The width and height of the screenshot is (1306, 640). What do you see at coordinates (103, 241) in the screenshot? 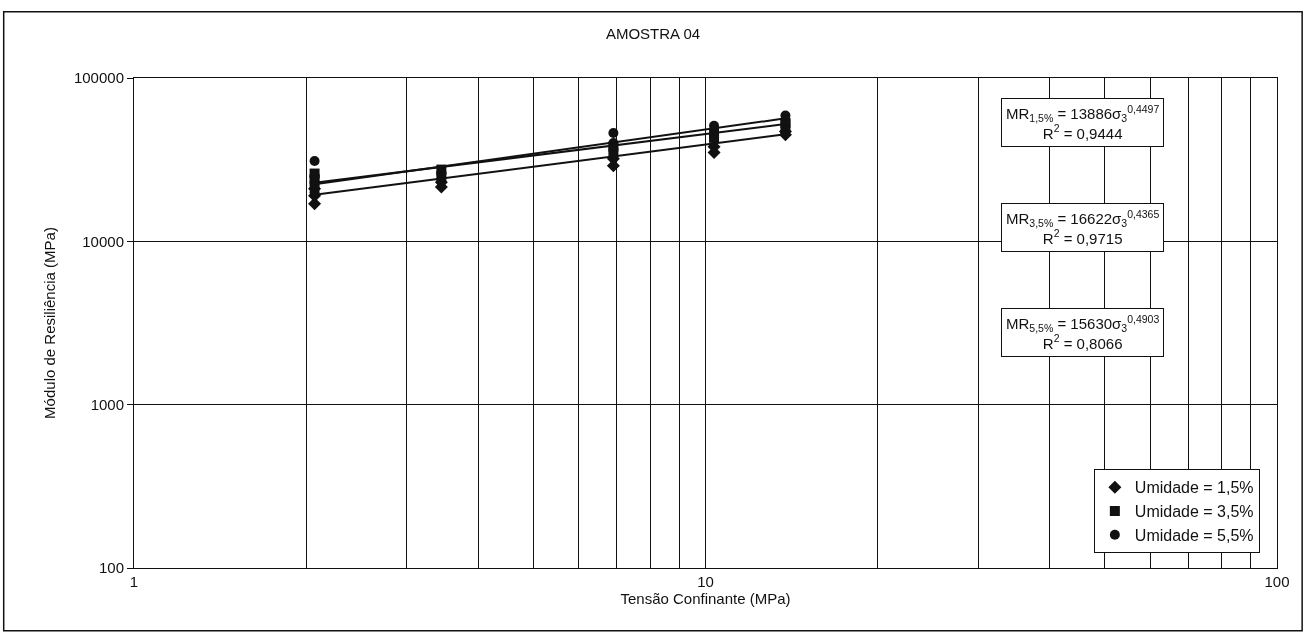
I see `y-tick-label: 10000` at bounding box center [103, 241].